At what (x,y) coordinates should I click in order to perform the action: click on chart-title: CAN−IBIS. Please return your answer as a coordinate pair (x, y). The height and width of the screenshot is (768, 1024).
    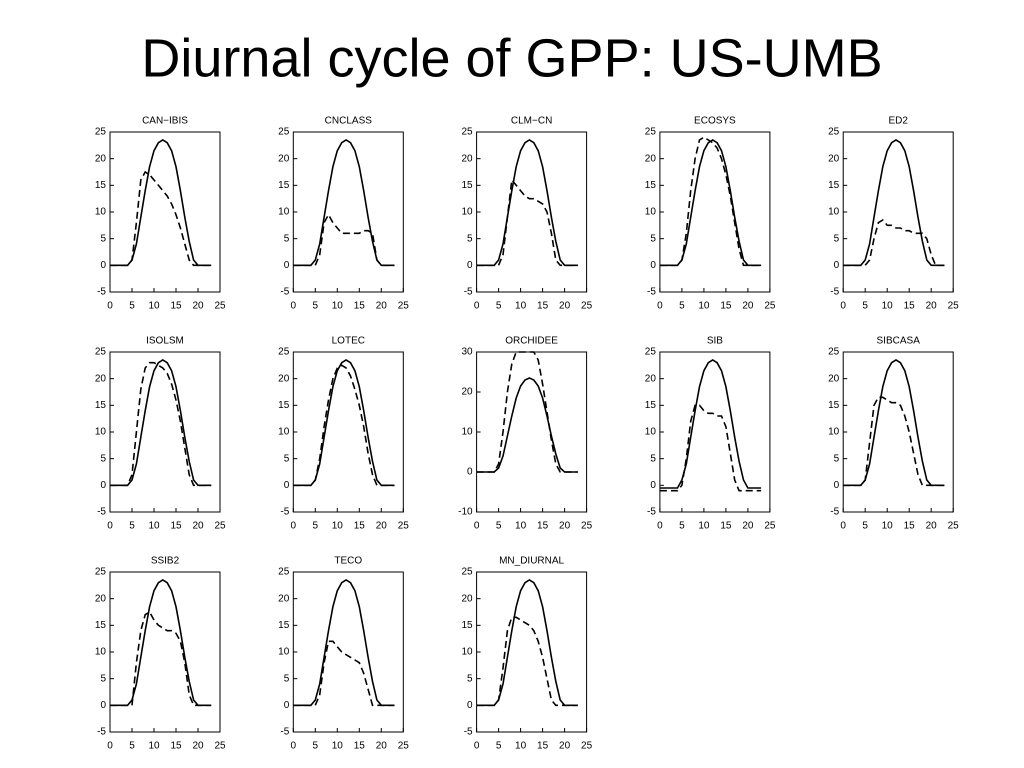
    Looking at the image, I should click on (165, 121).